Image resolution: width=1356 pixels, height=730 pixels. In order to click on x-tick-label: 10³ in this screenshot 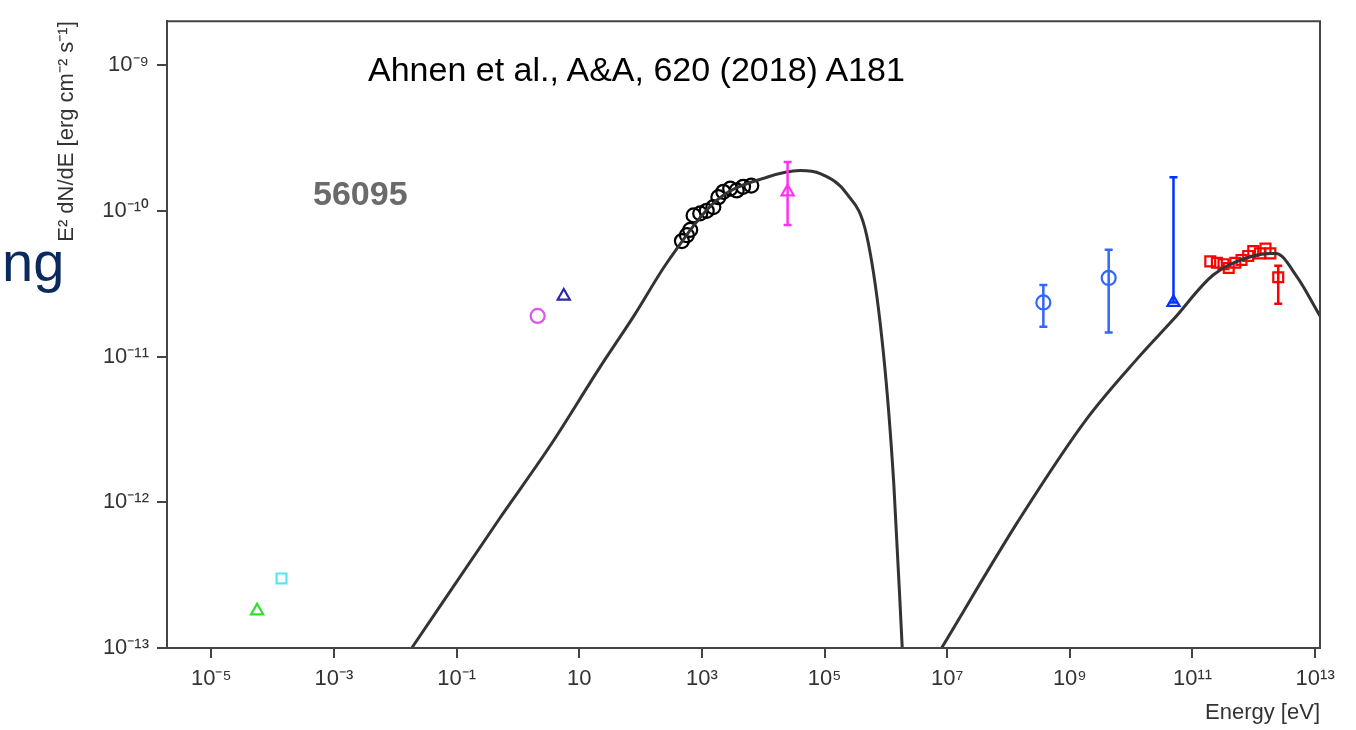, I will do `click(701, 678)`.